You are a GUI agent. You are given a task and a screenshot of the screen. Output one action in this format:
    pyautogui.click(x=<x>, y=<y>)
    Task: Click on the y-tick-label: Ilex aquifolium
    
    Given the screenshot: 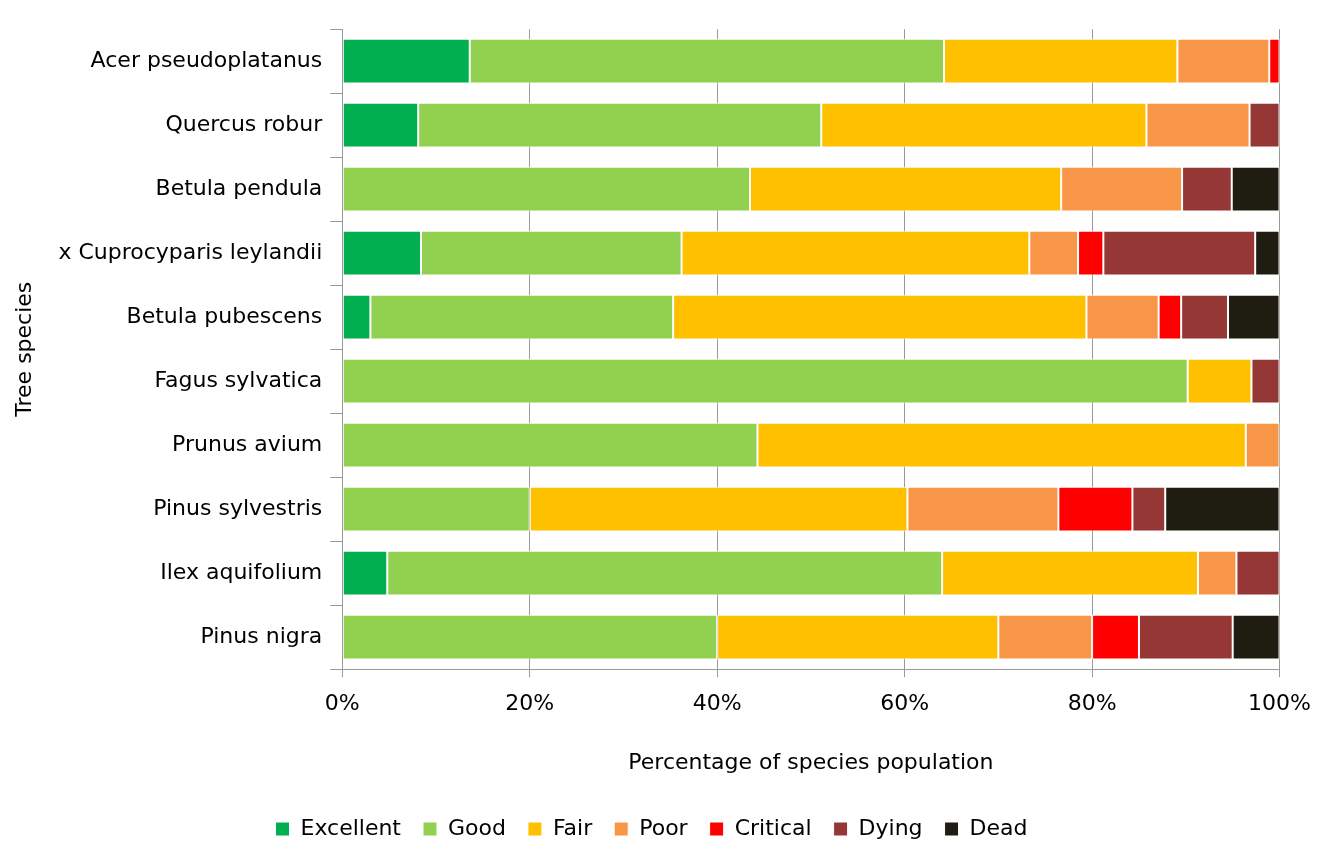 What is the action you would take?
    pyautogui.click(x=241, y=571)
    